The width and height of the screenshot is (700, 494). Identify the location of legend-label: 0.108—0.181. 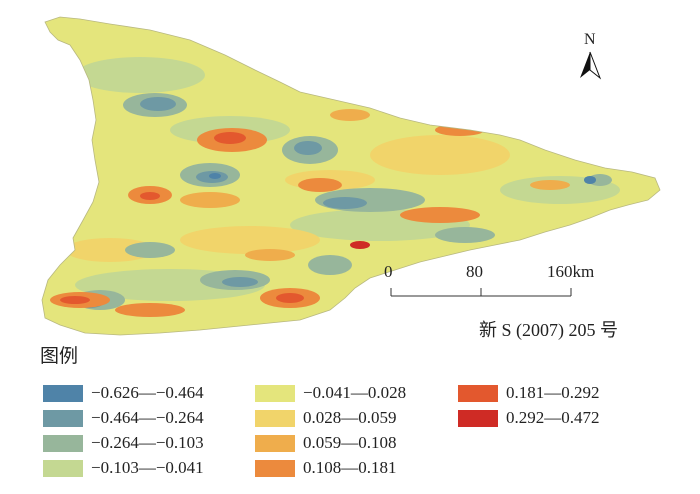
(350, 467).